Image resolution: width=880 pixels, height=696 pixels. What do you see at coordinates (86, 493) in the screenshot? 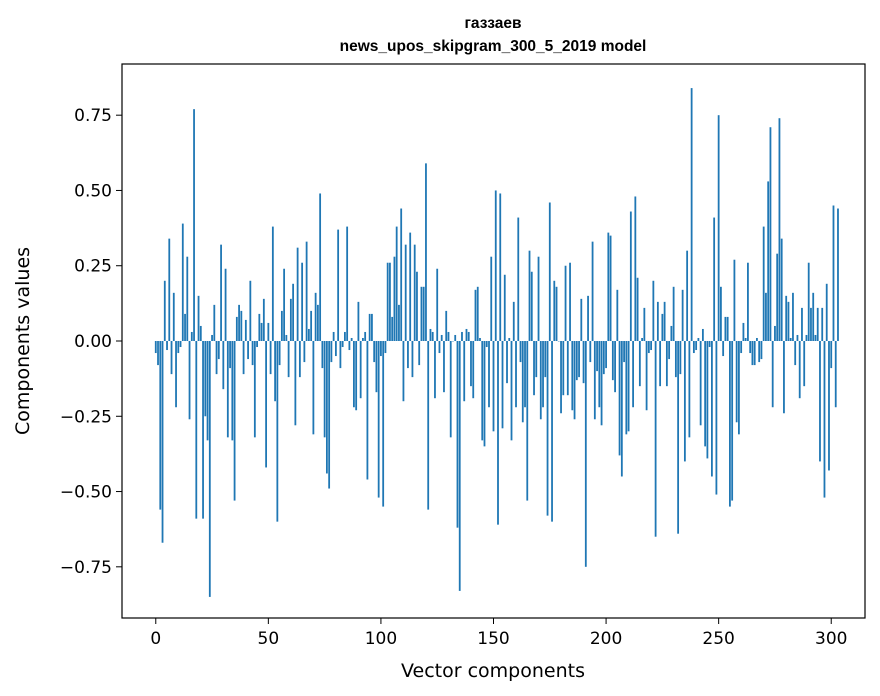
I see `y-tick-label: −0.50` at bounding box center [86, 493].